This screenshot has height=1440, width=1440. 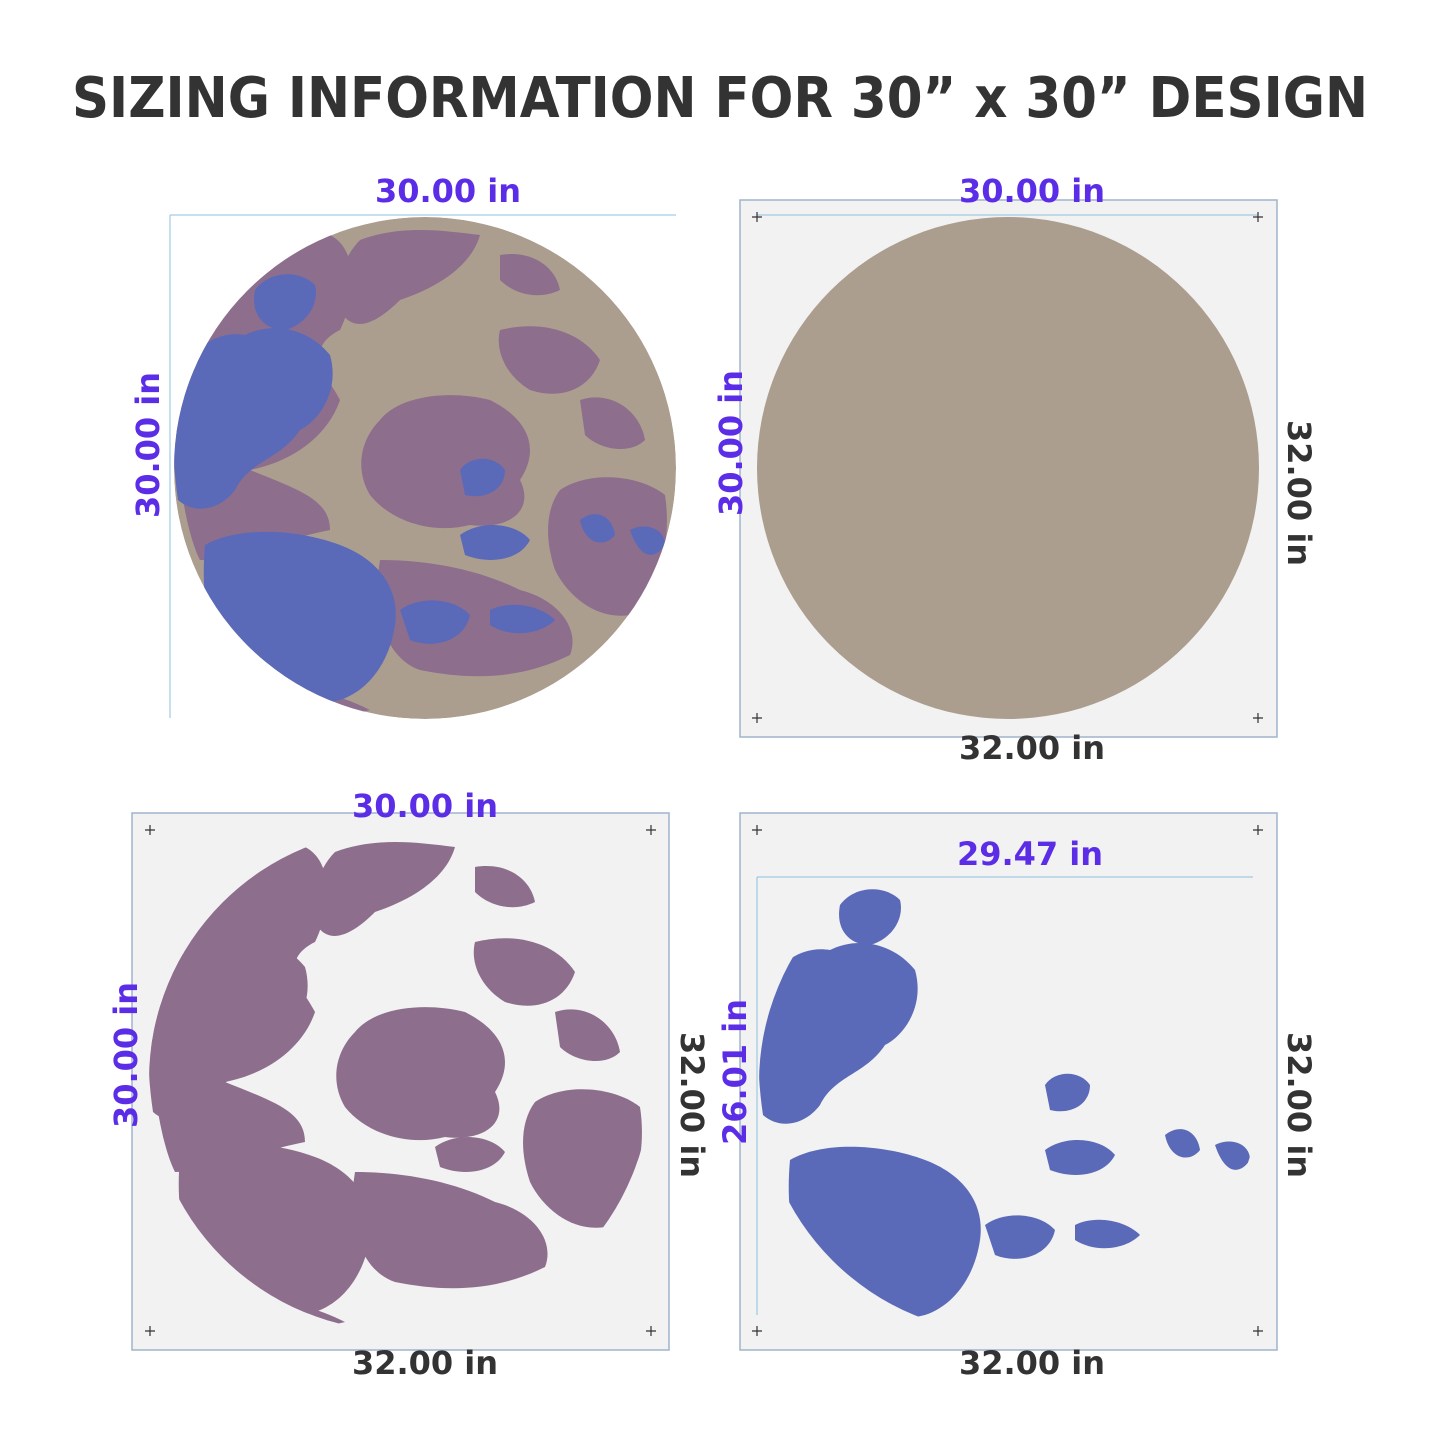 What do you see at coordinates (425, 468) in the screenshot?
I see `design-circle` at bounding box center [425, 468].